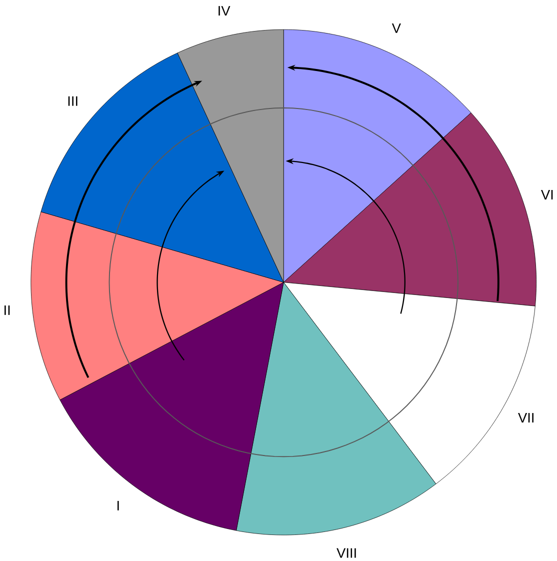 This screenshot has width=557, height=561. What do you see at coordinates (346, 553) in the screenshot?
I see `slice-label: VIII` at bounding box center [346, 553].